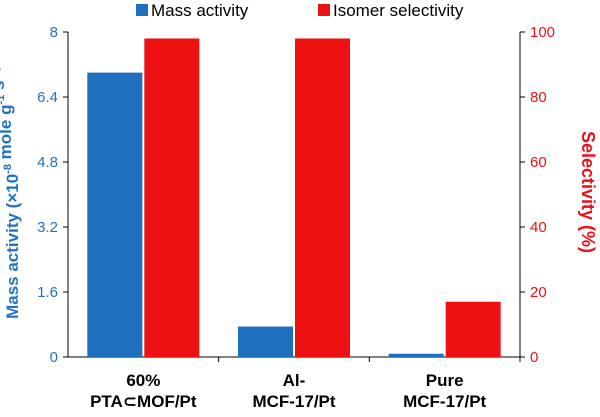 The width and height of the screenshot is (600, 417). I want to click on y-tick-label-left: 1.6, so click(47, 292).